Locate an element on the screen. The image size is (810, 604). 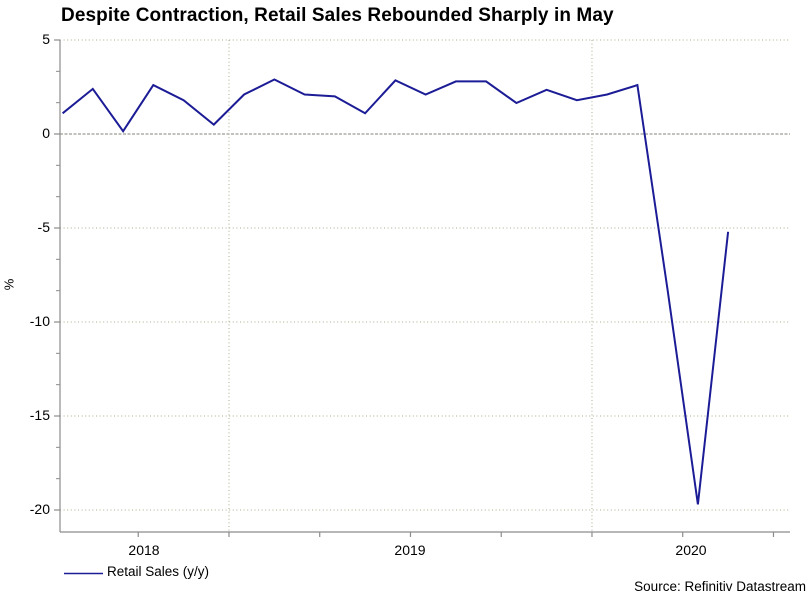
y-tick-label-5: 5 is located at coordinates (46, 39).